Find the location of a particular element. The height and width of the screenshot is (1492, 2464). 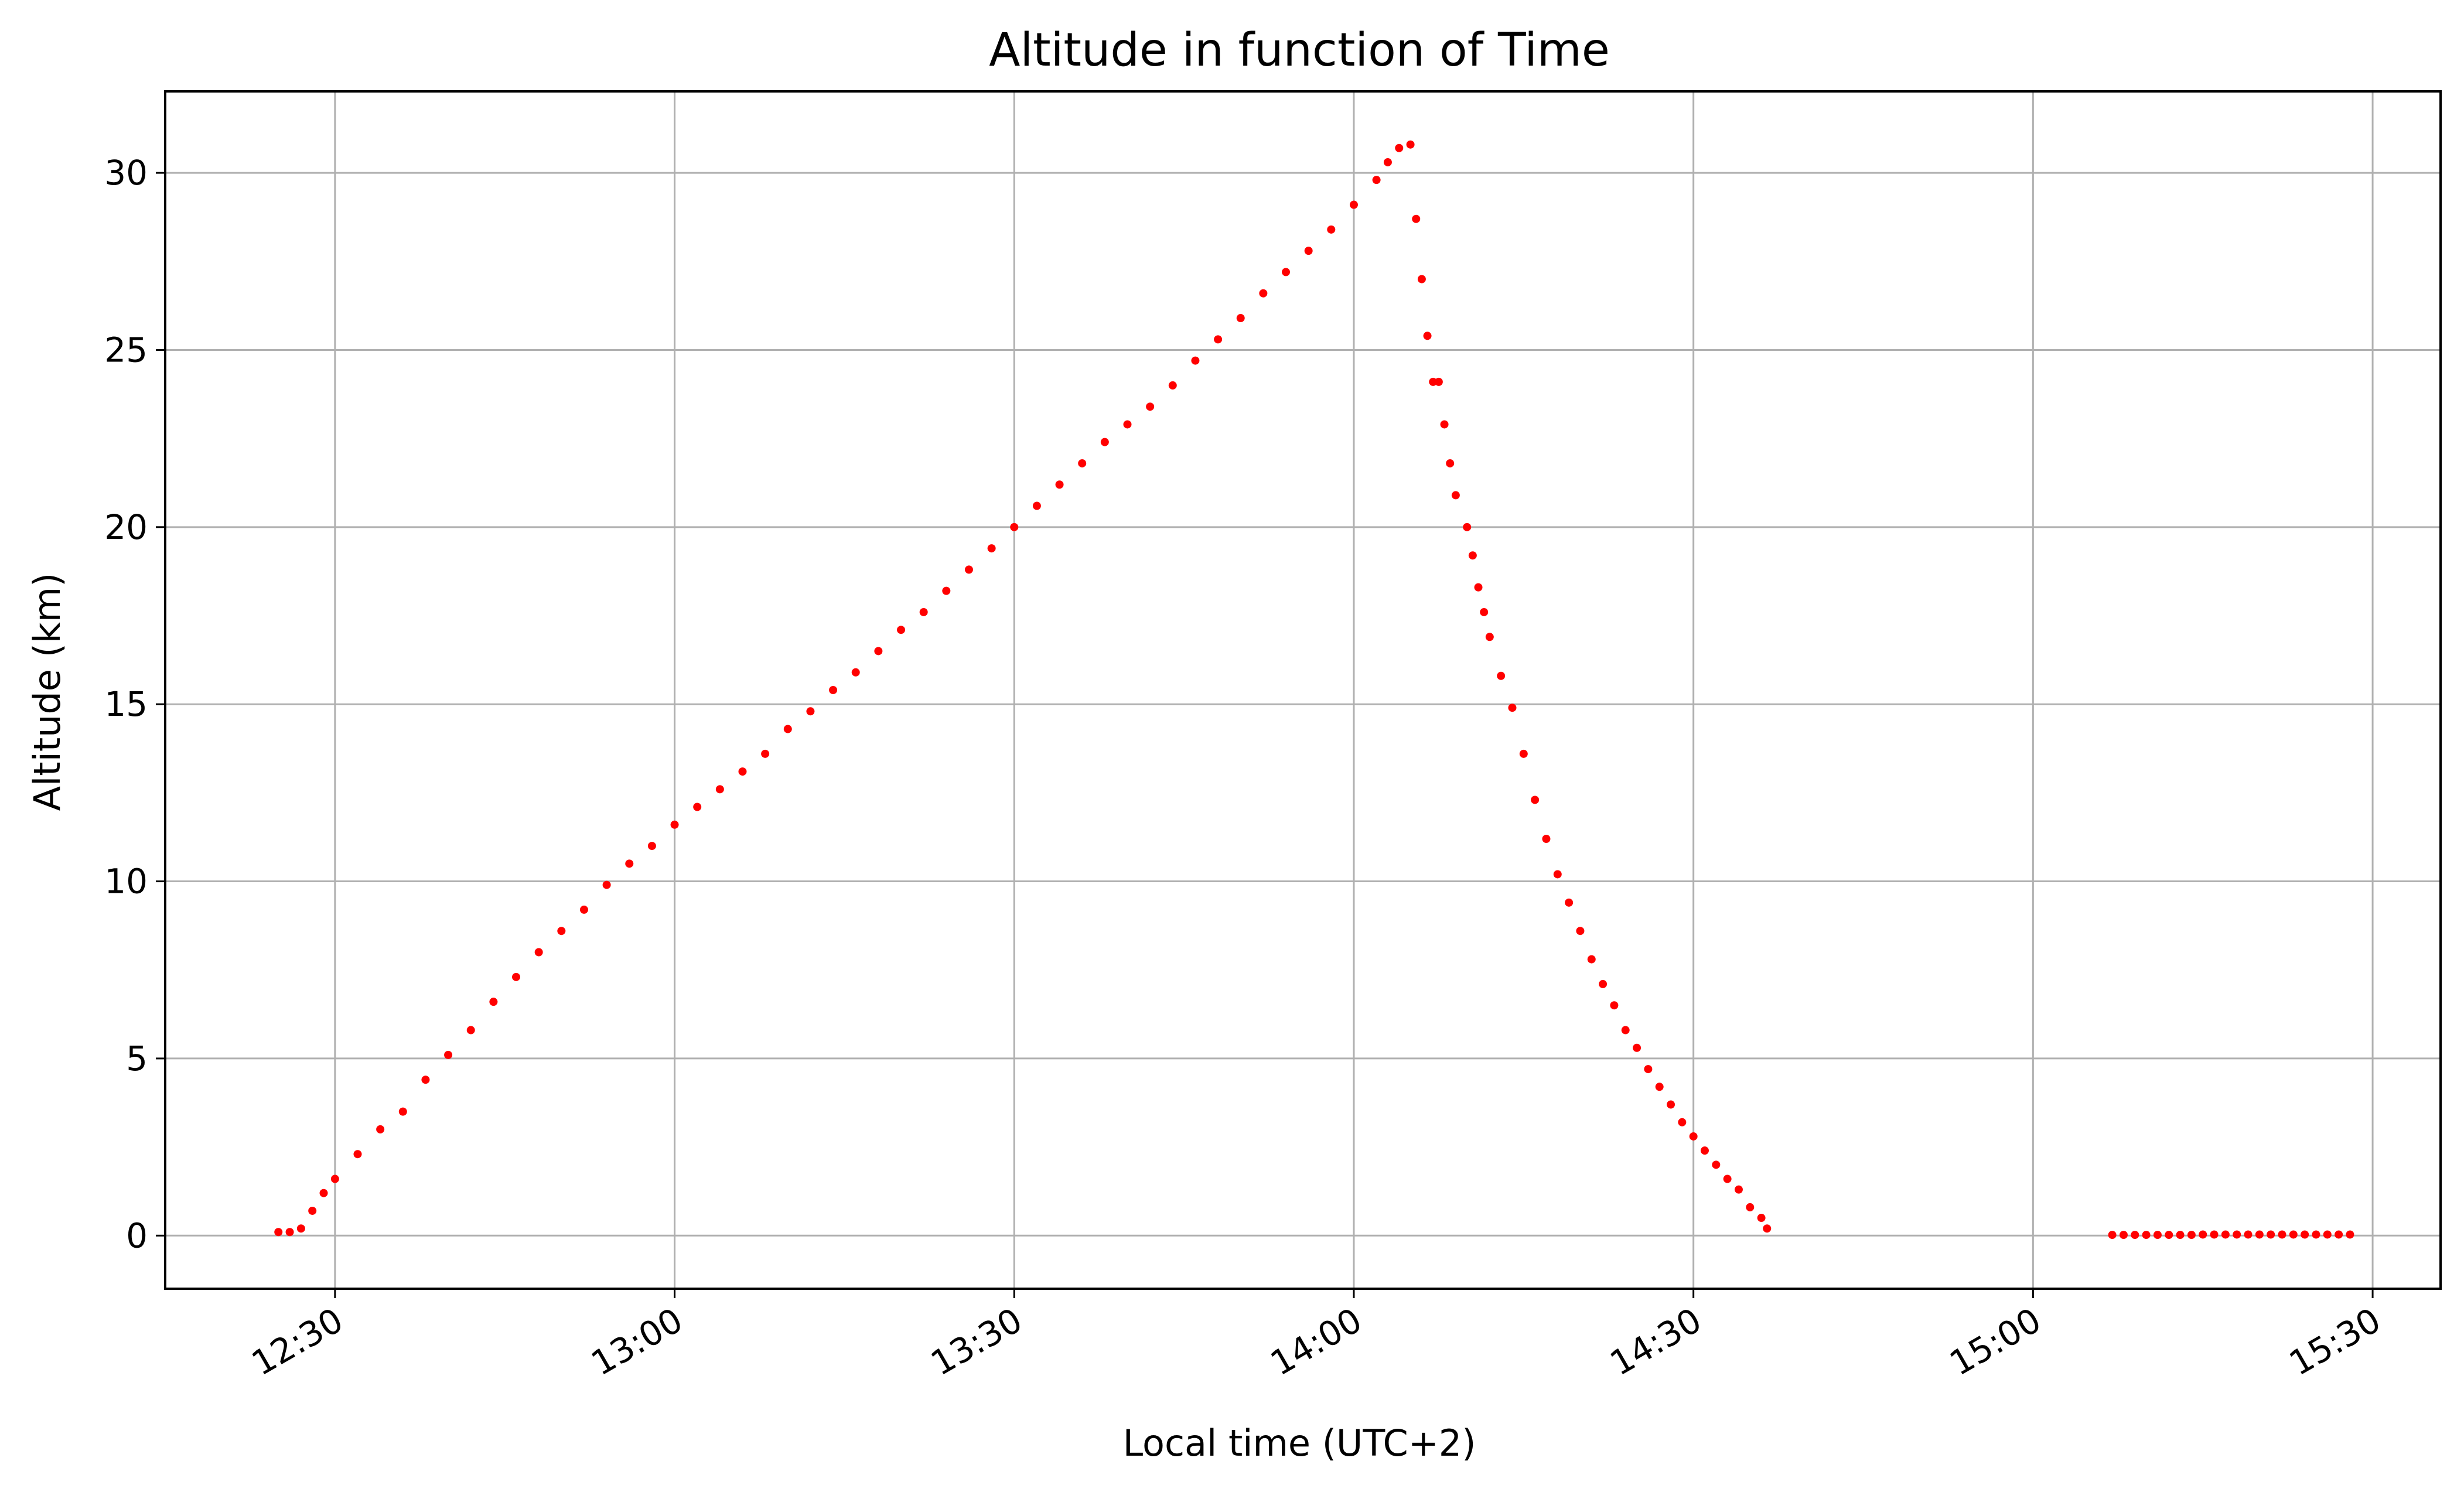

y-tick-label: 20 is located at coordinates (126, 527).